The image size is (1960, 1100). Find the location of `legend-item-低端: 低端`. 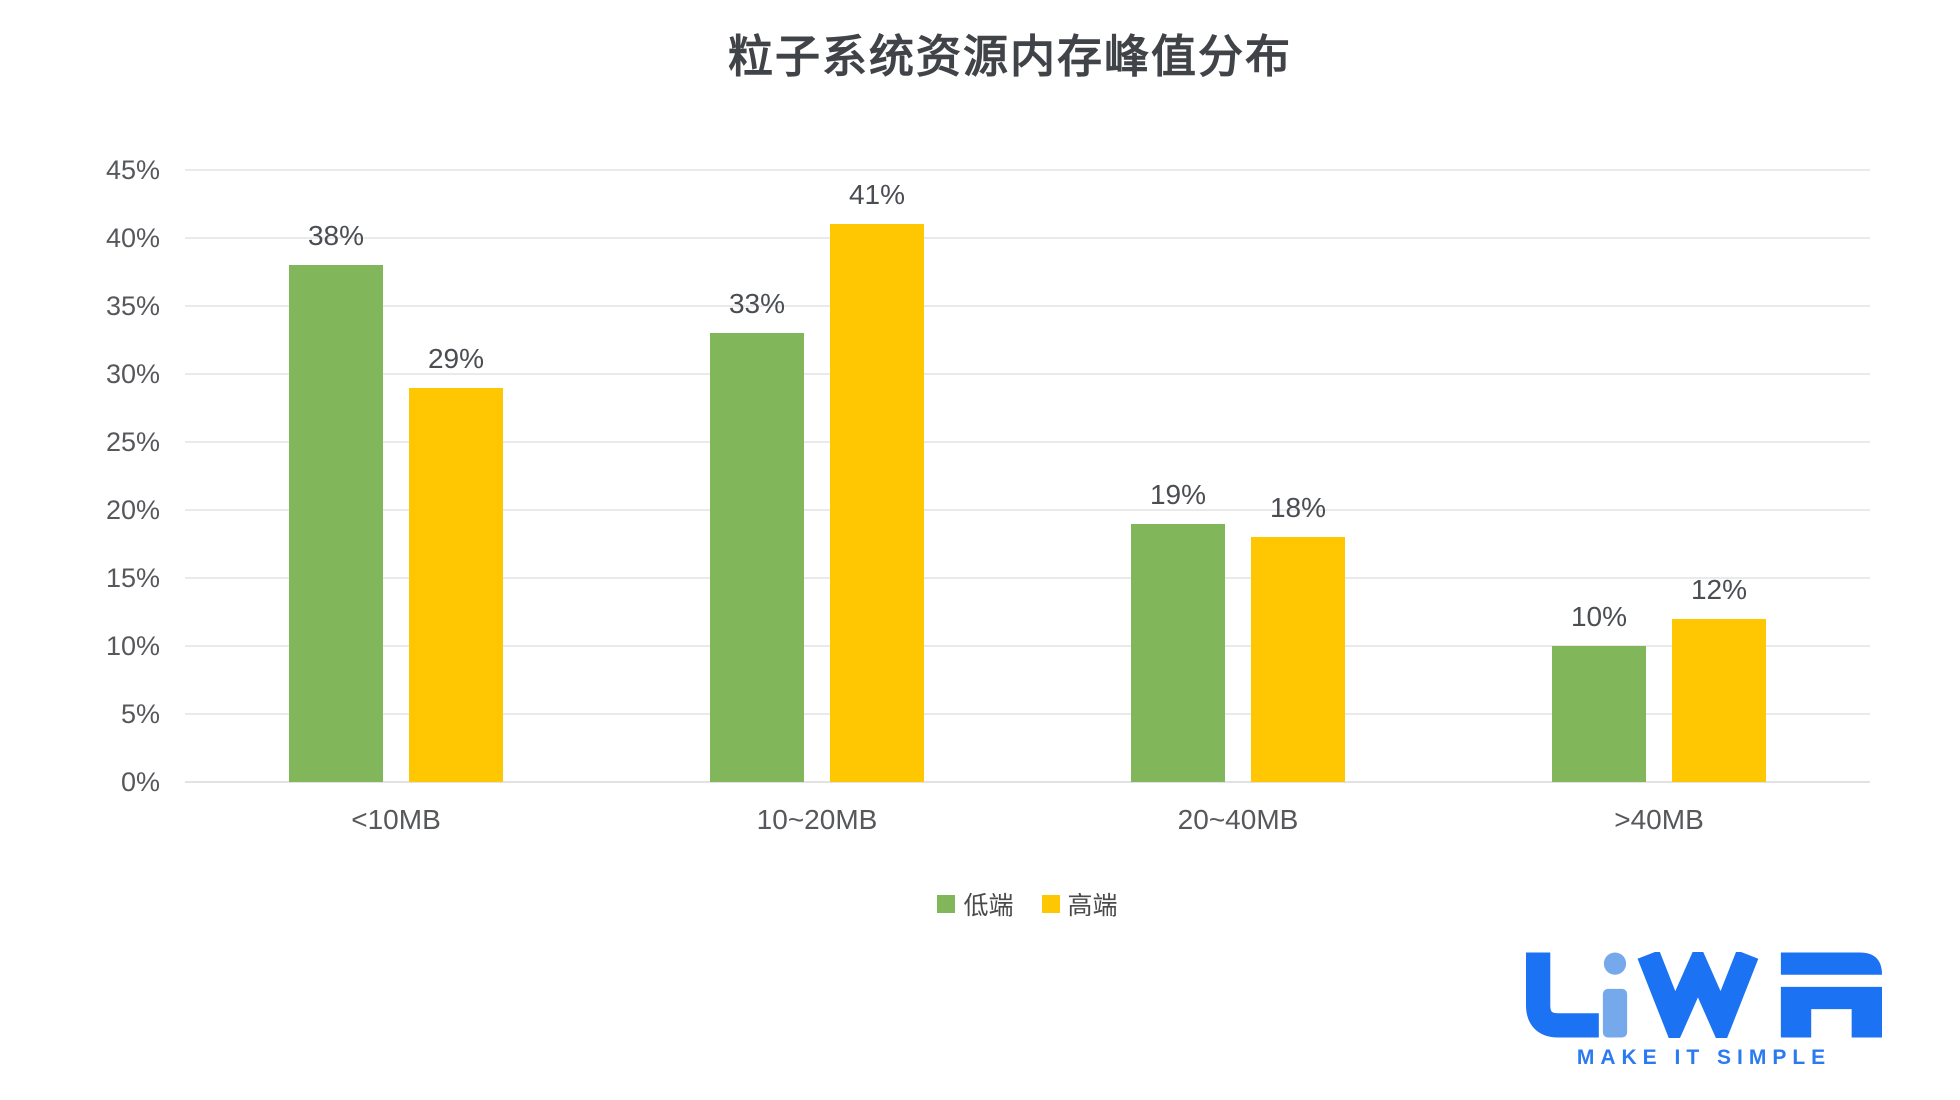

legend-item-低端: 低端 is located at coordinates (975, 904).